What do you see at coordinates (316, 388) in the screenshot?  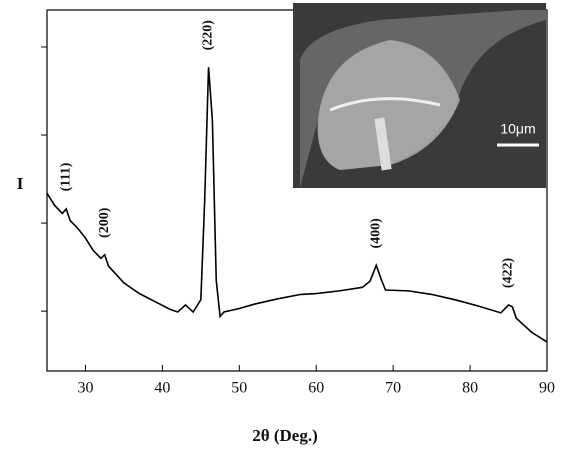 I see `x-tick-label: 60` at bounding box center [316, 388].